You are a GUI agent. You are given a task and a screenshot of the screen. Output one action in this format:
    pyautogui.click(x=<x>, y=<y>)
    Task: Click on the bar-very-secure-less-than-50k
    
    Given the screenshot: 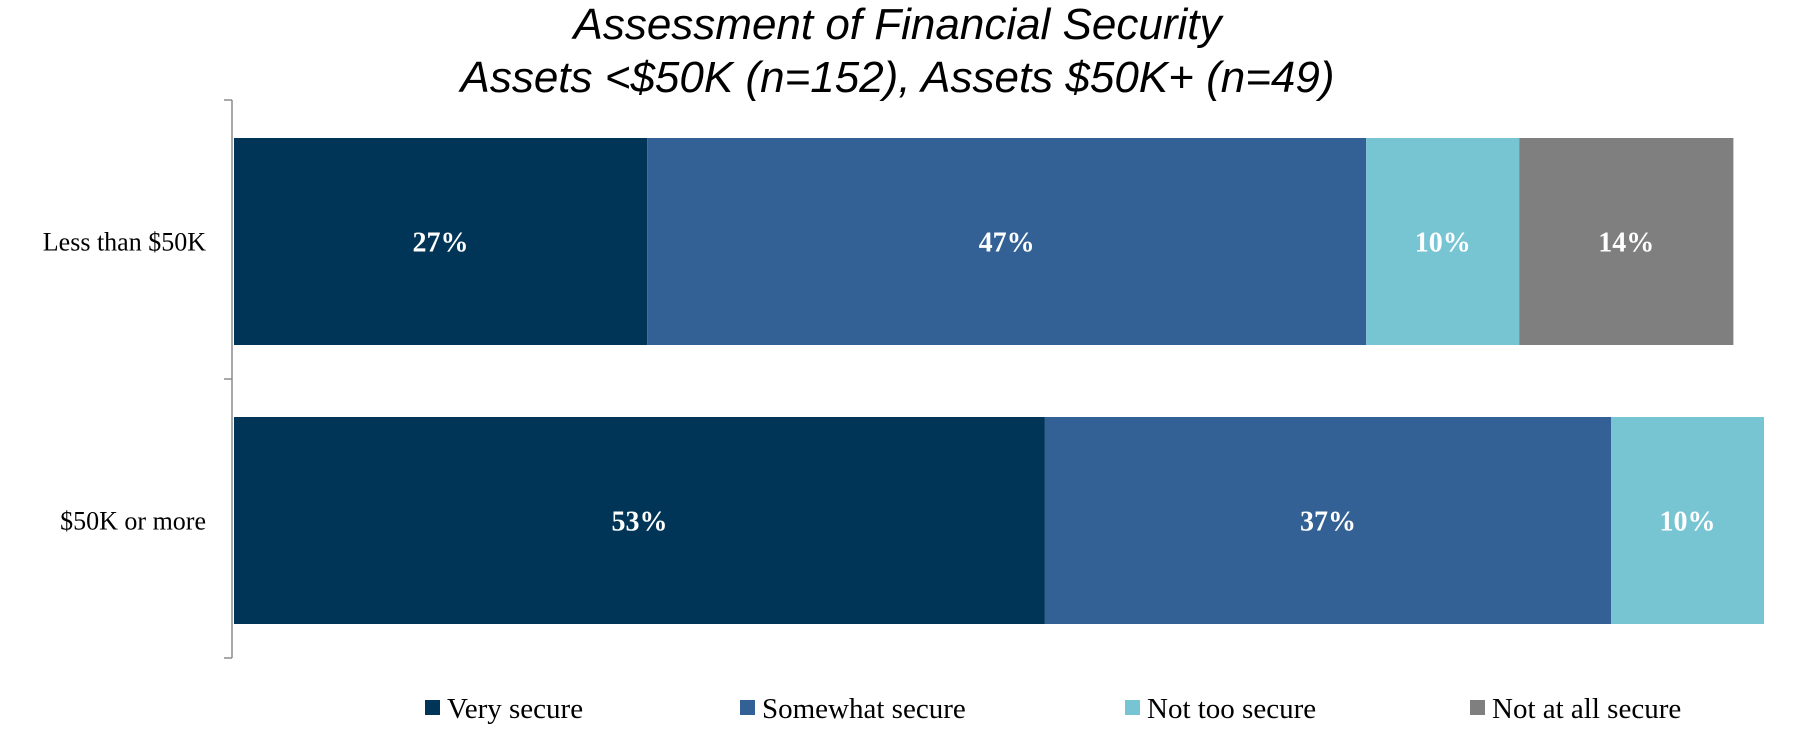 What is the action you would take?
    pyautogui.click(x=441, y=241)
    